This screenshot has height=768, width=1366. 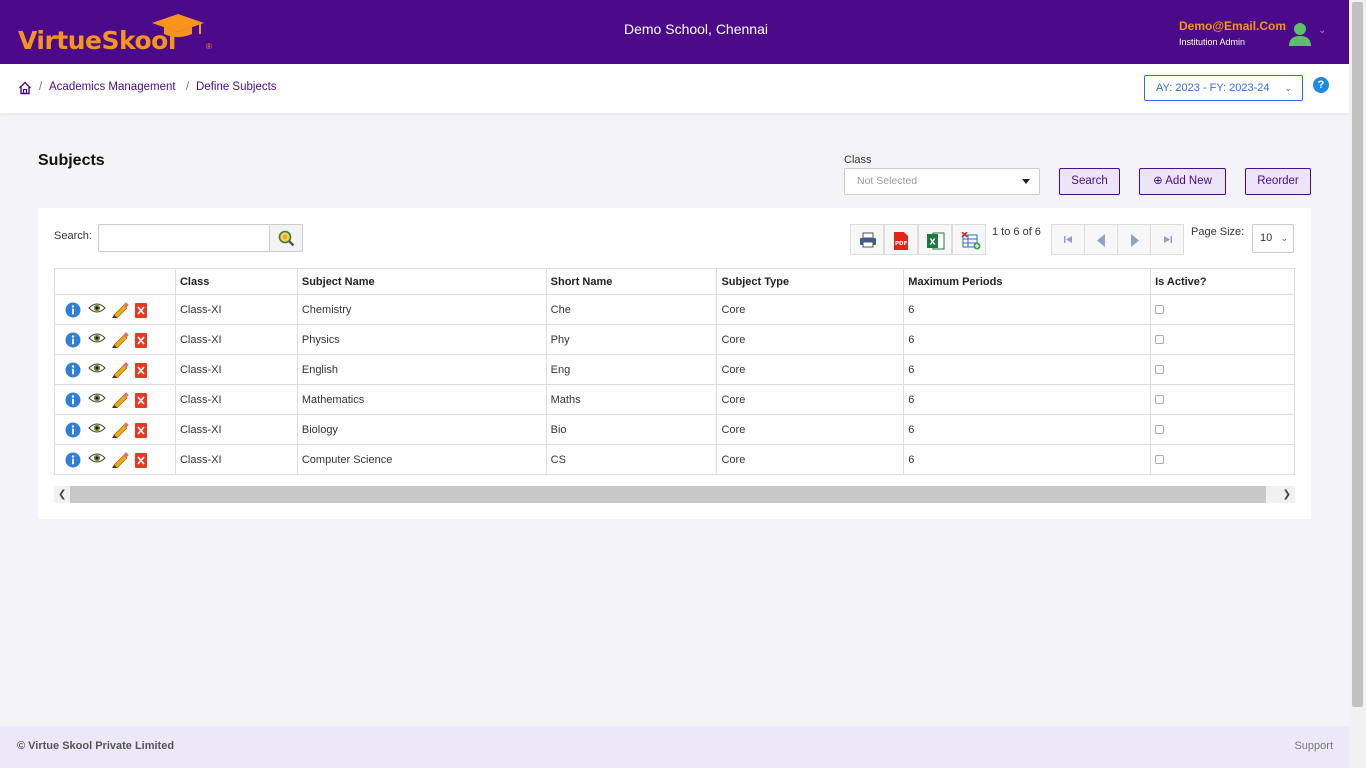 I want to click on first-page-button, so click(x=1068, y=239).